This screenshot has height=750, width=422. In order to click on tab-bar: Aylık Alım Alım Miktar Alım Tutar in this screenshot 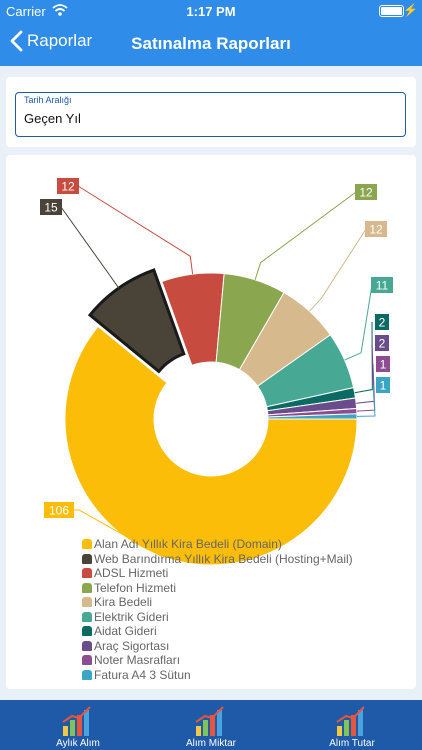, I will do `click(211, 725)`.